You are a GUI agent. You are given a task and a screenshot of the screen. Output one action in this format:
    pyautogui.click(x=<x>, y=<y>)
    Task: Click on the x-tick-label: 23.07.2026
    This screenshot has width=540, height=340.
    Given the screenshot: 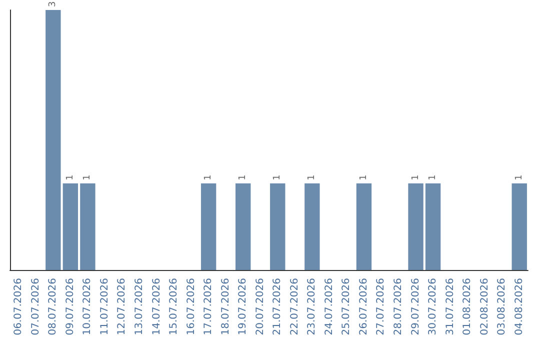 What is the action you would take?
    pyautogui.click(x=312, y=307)
    